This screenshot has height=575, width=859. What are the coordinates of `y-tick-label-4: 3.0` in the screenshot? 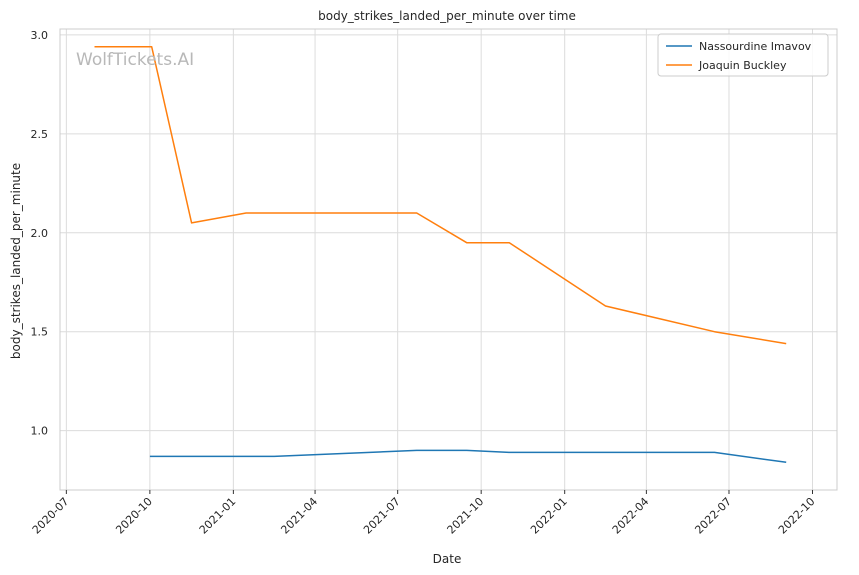 It's located at (40, 35).